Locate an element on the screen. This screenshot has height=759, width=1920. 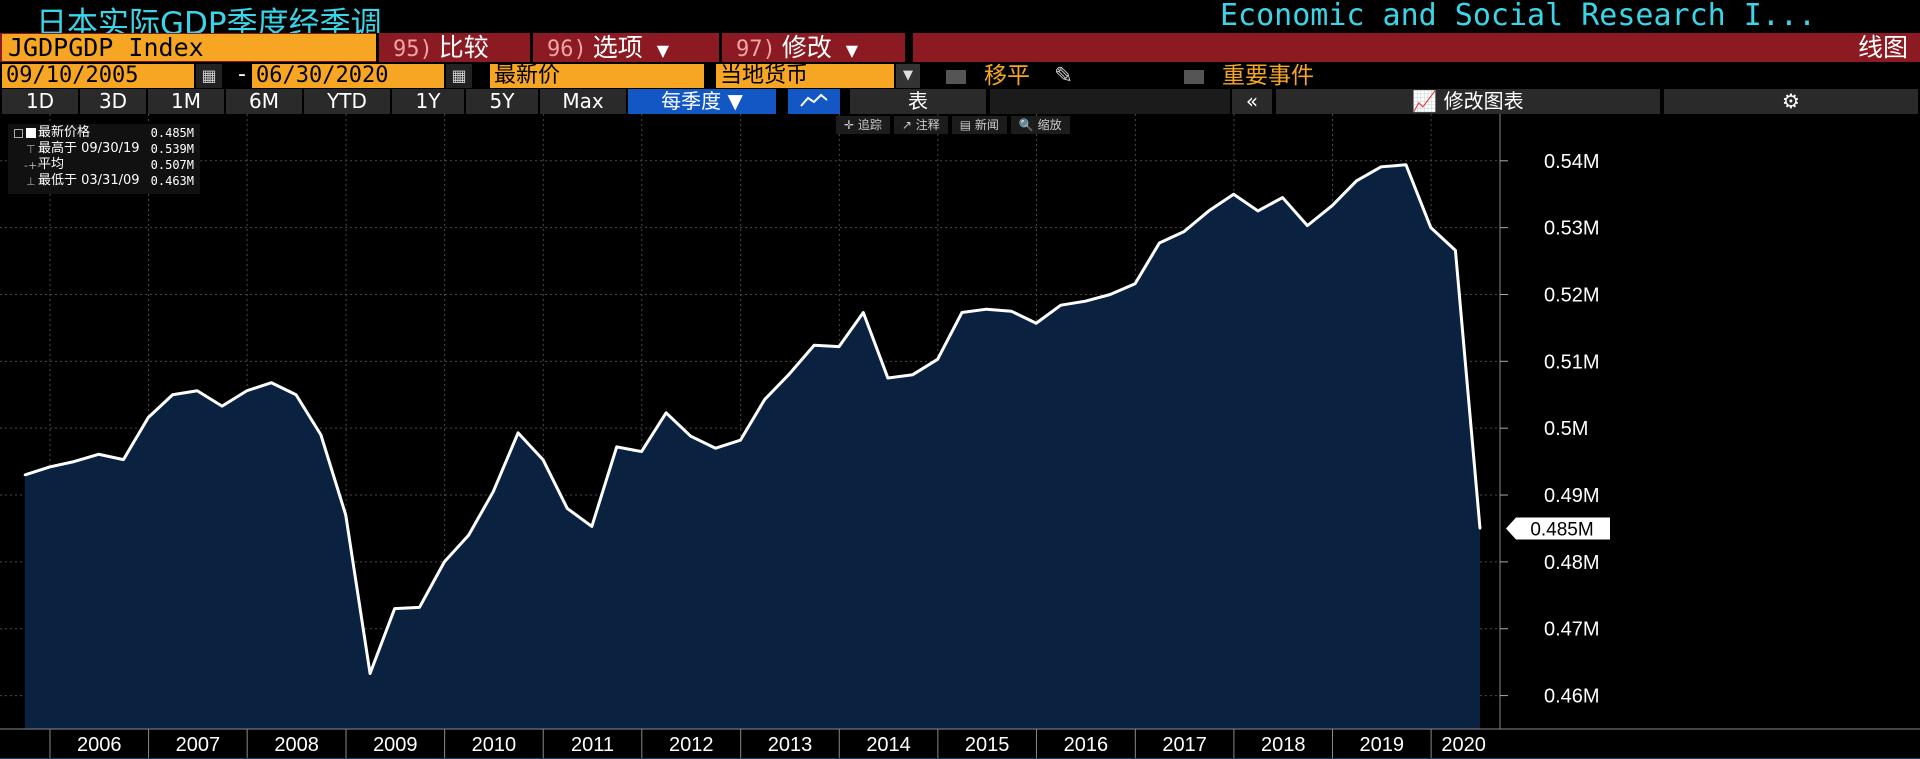
price-field-select: 最新价 is located at coordinates (597, 76).